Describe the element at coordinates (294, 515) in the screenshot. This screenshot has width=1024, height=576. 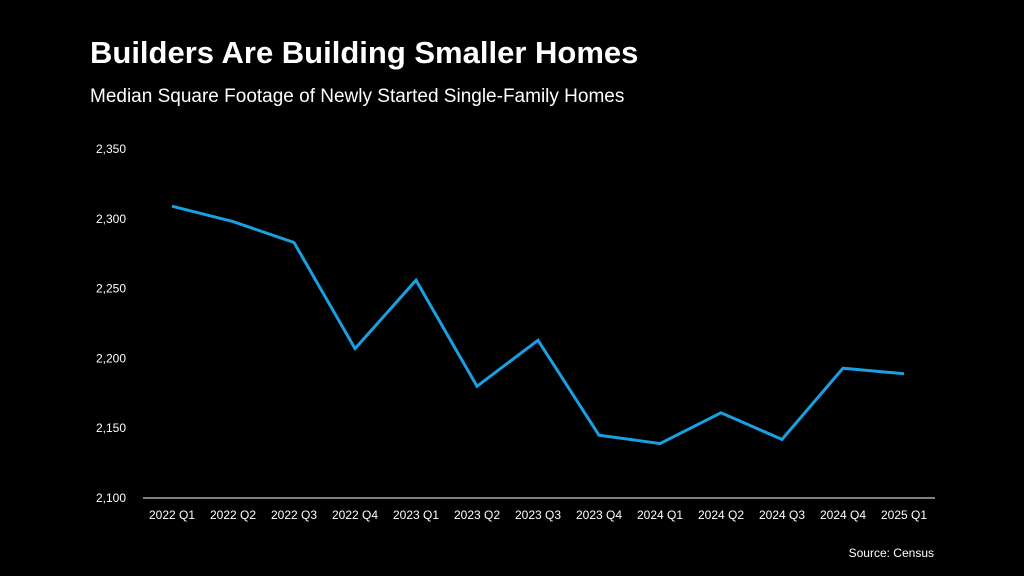
I see `x-tick-label: 2022 Q3` at that location.